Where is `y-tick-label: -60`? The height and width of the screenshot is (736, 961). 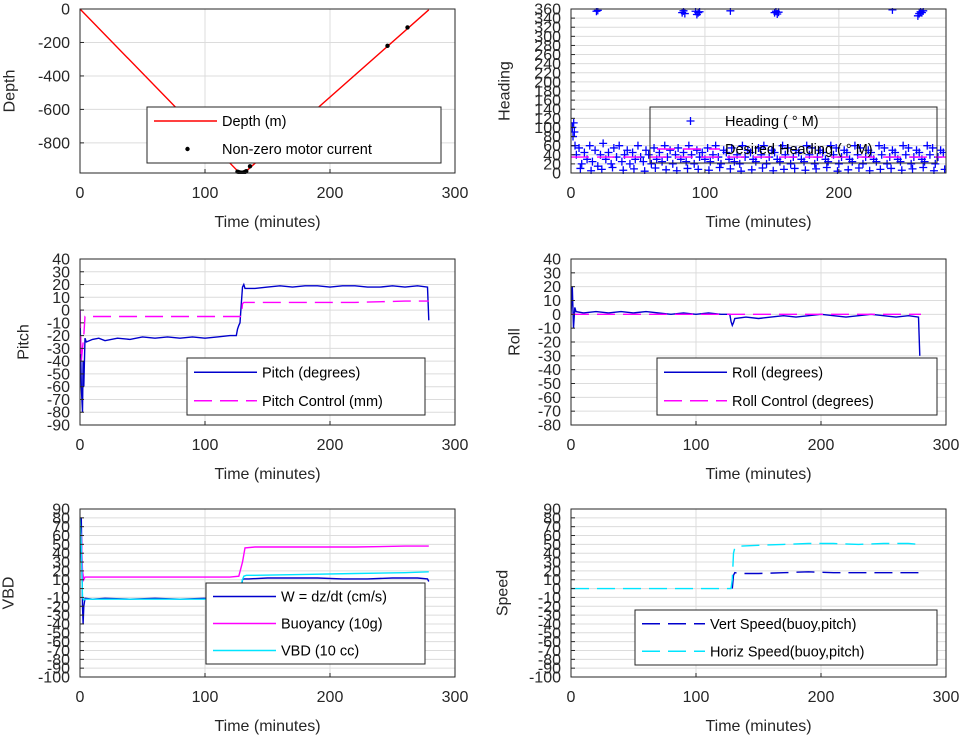
y-tick-label: -60 is located at coordinates (549, 642).